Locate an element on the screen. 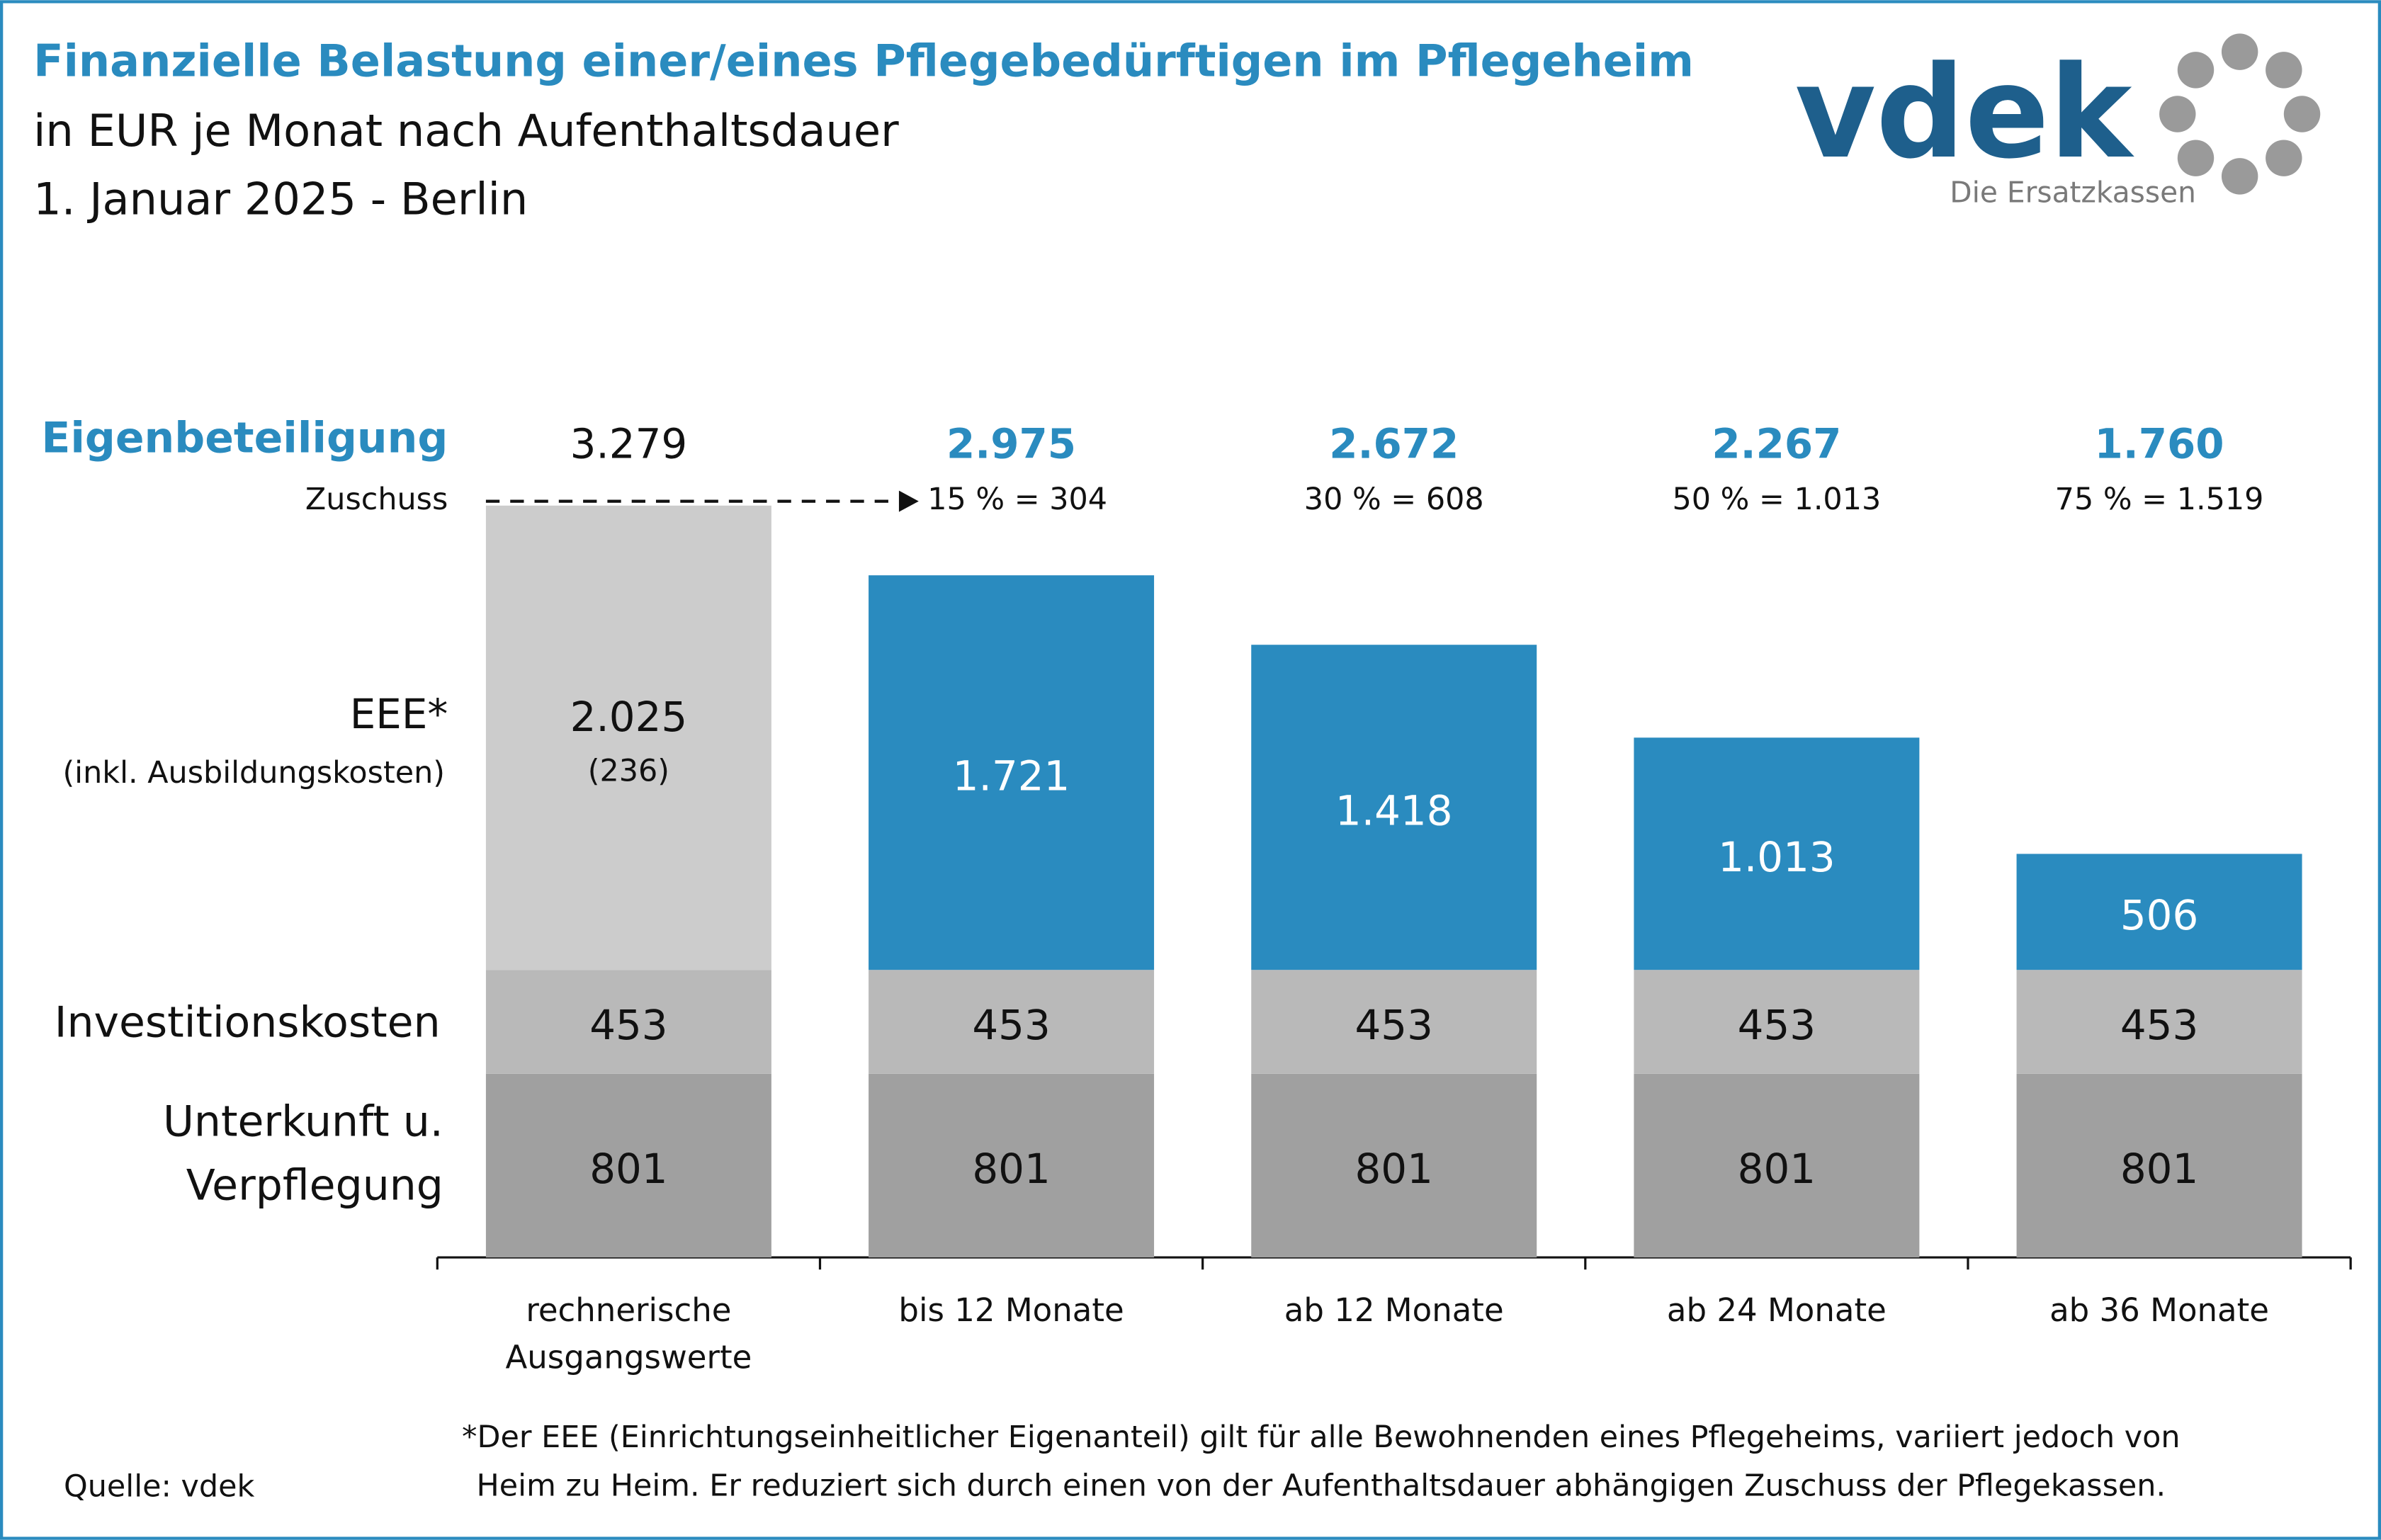  logo: vdek Die Ersatzkassen is located at coordinates (2058, 121).